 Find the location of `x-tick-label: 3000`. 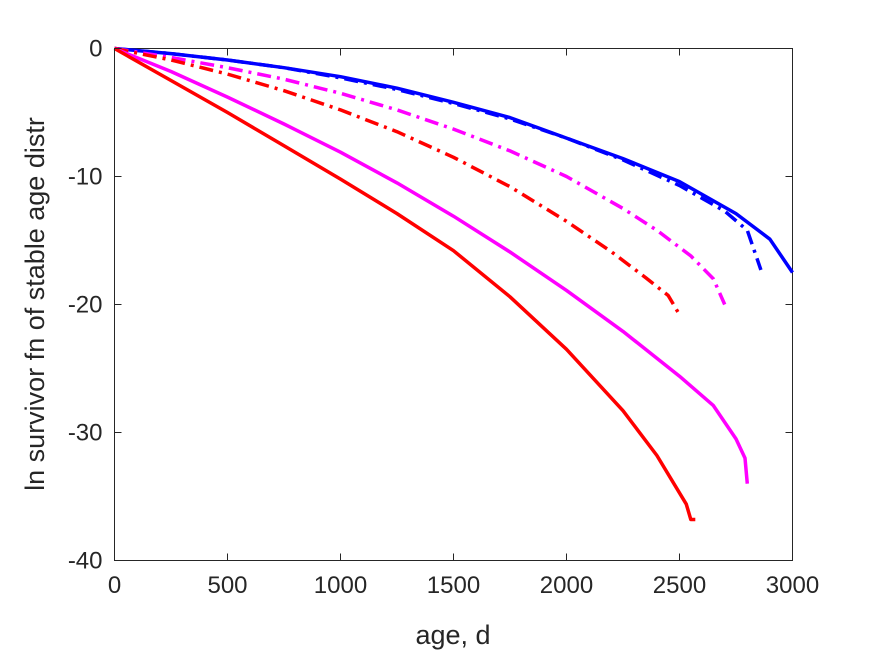

x-tick-label: 3000 is located at coordinates (792, 585).